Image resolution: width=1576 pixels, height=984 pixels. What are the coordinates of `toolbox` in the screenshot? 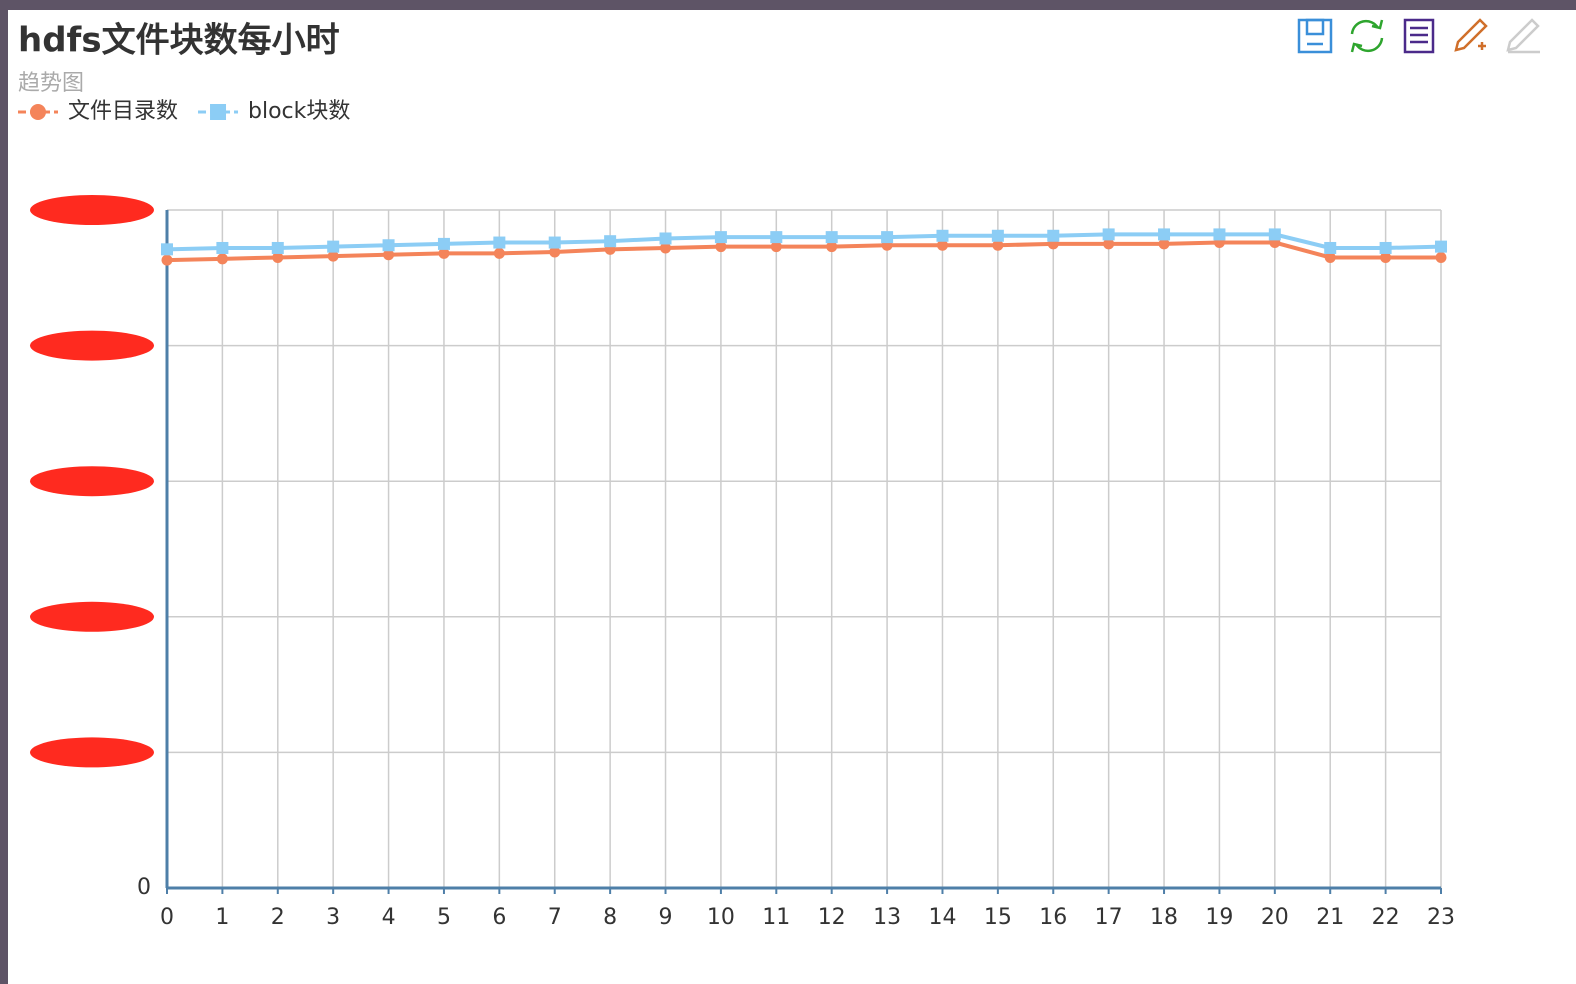 It's located at (1418, 36).